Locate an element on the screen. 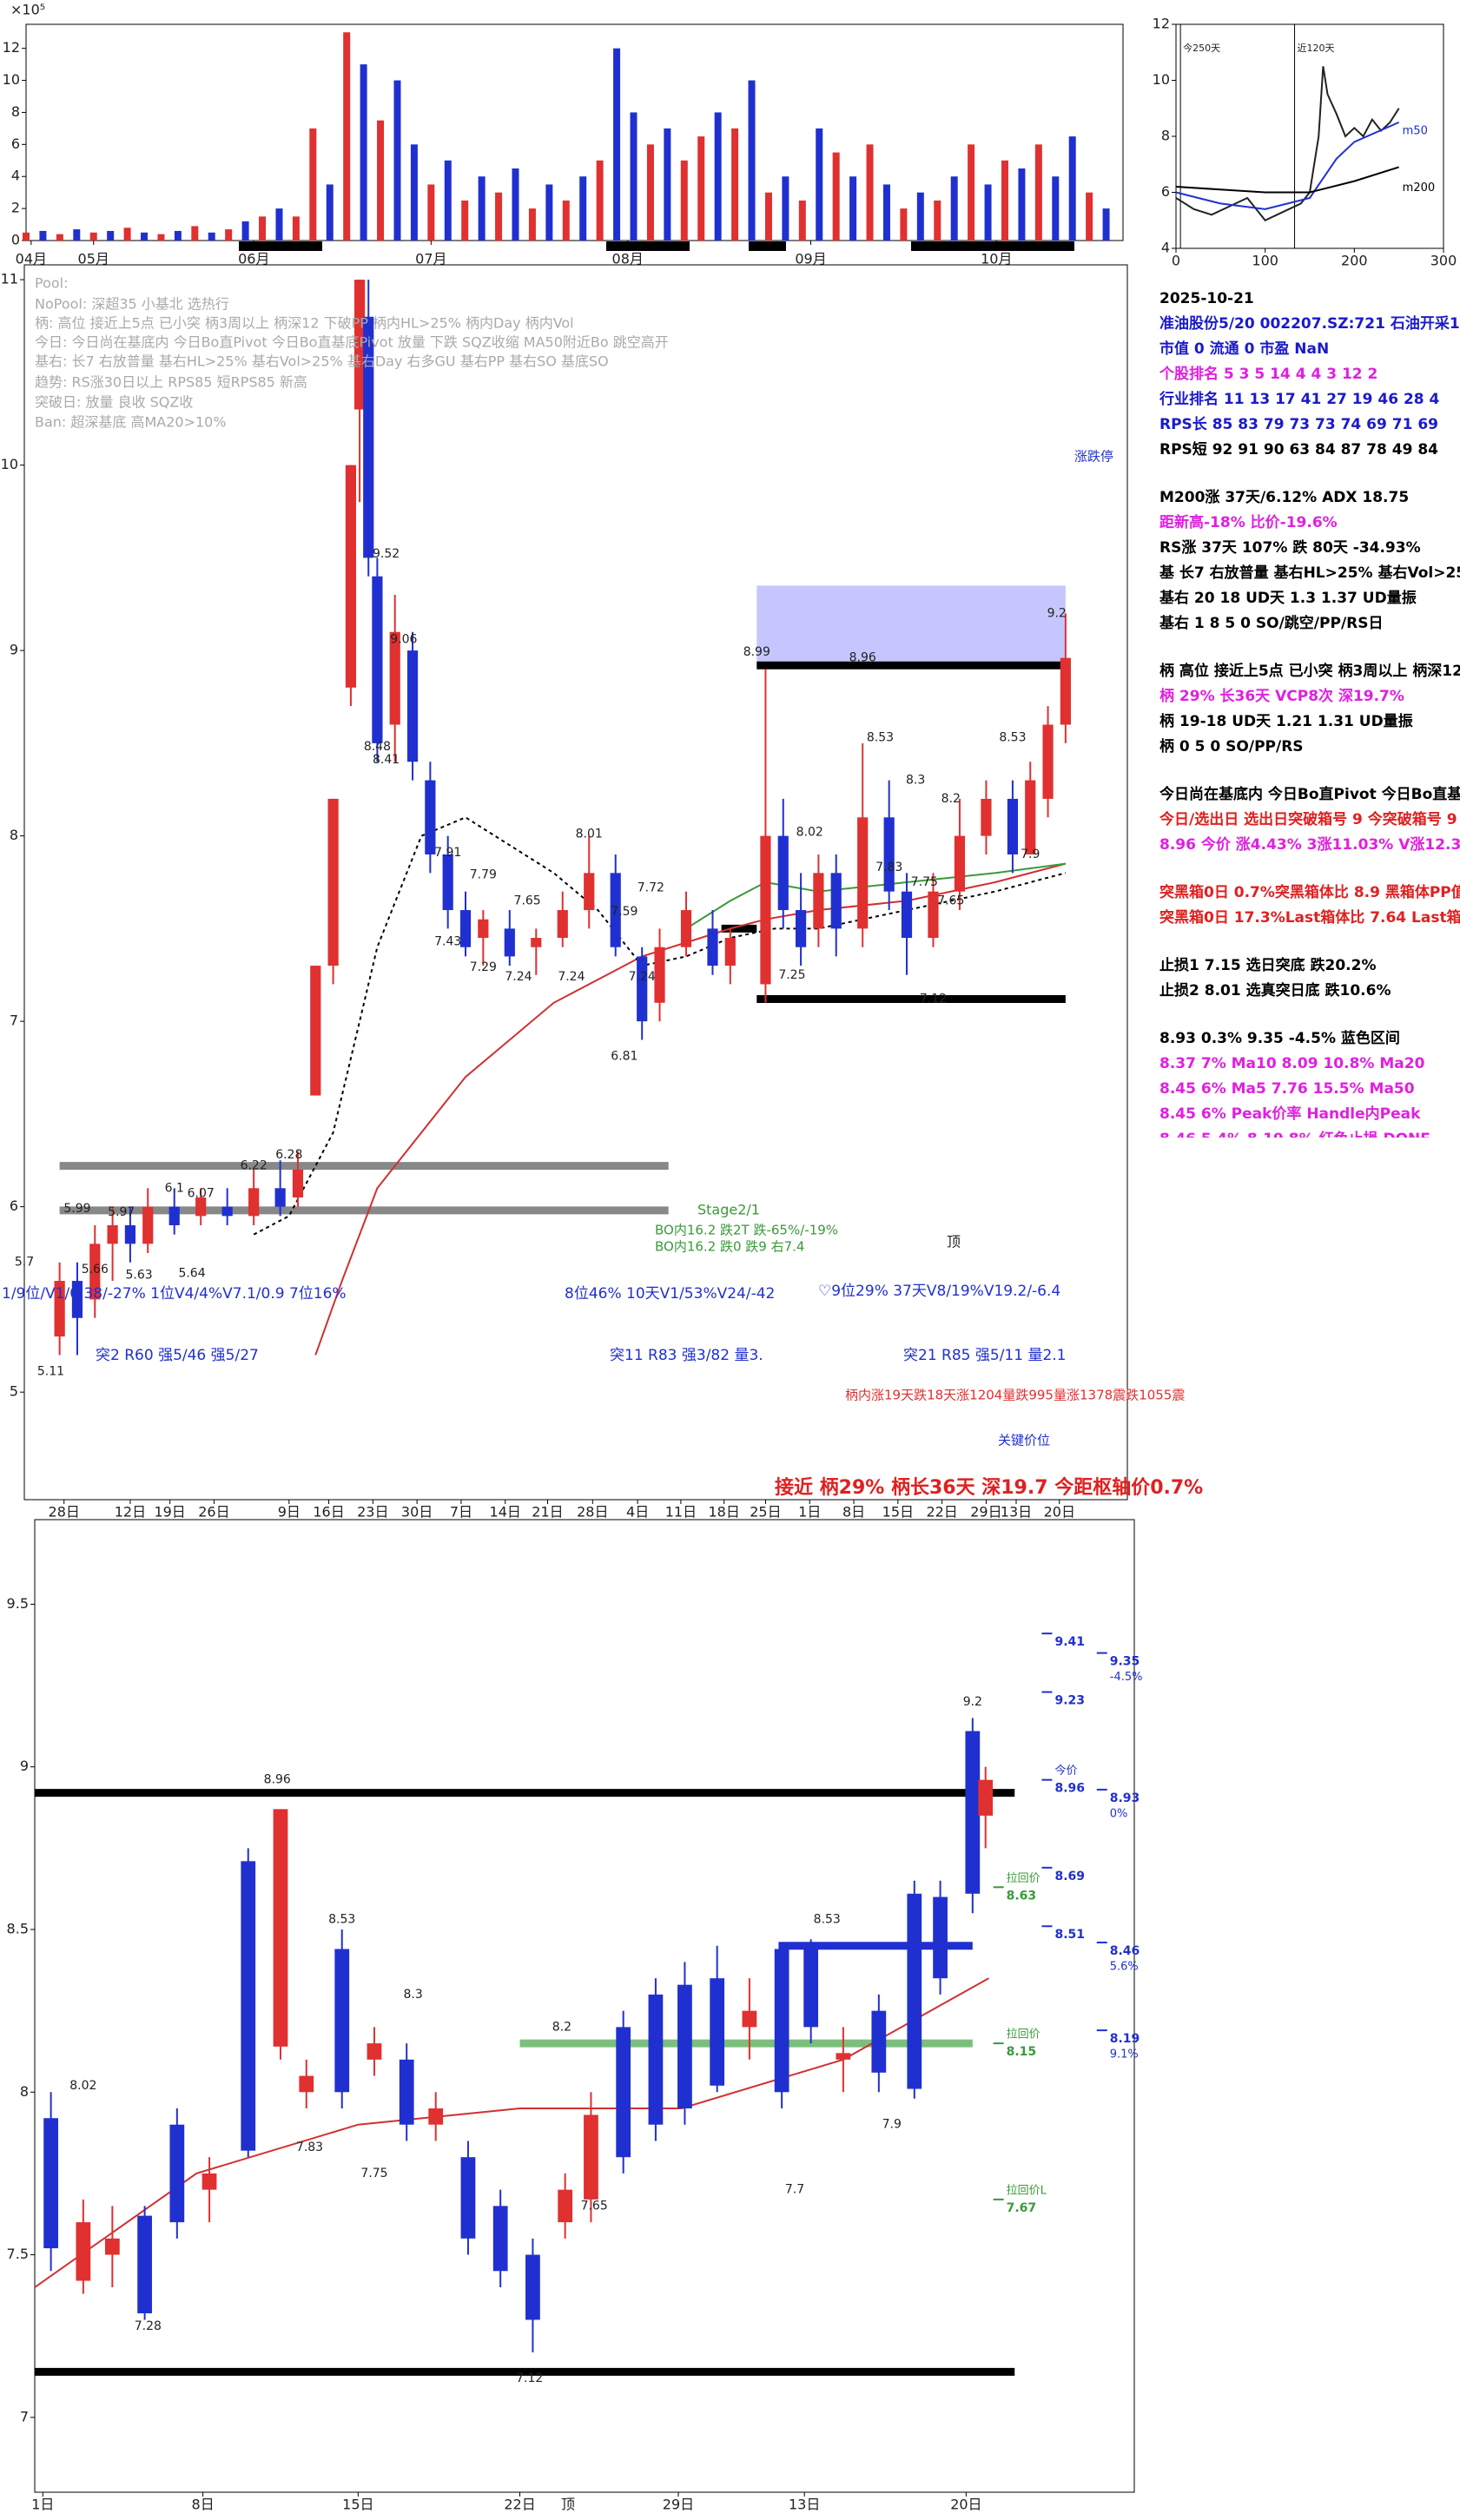 Image resolution: width=1460 pixels, height=2520 pixels. x-tick-label: 11日 is located at coordinates (681, 1512).